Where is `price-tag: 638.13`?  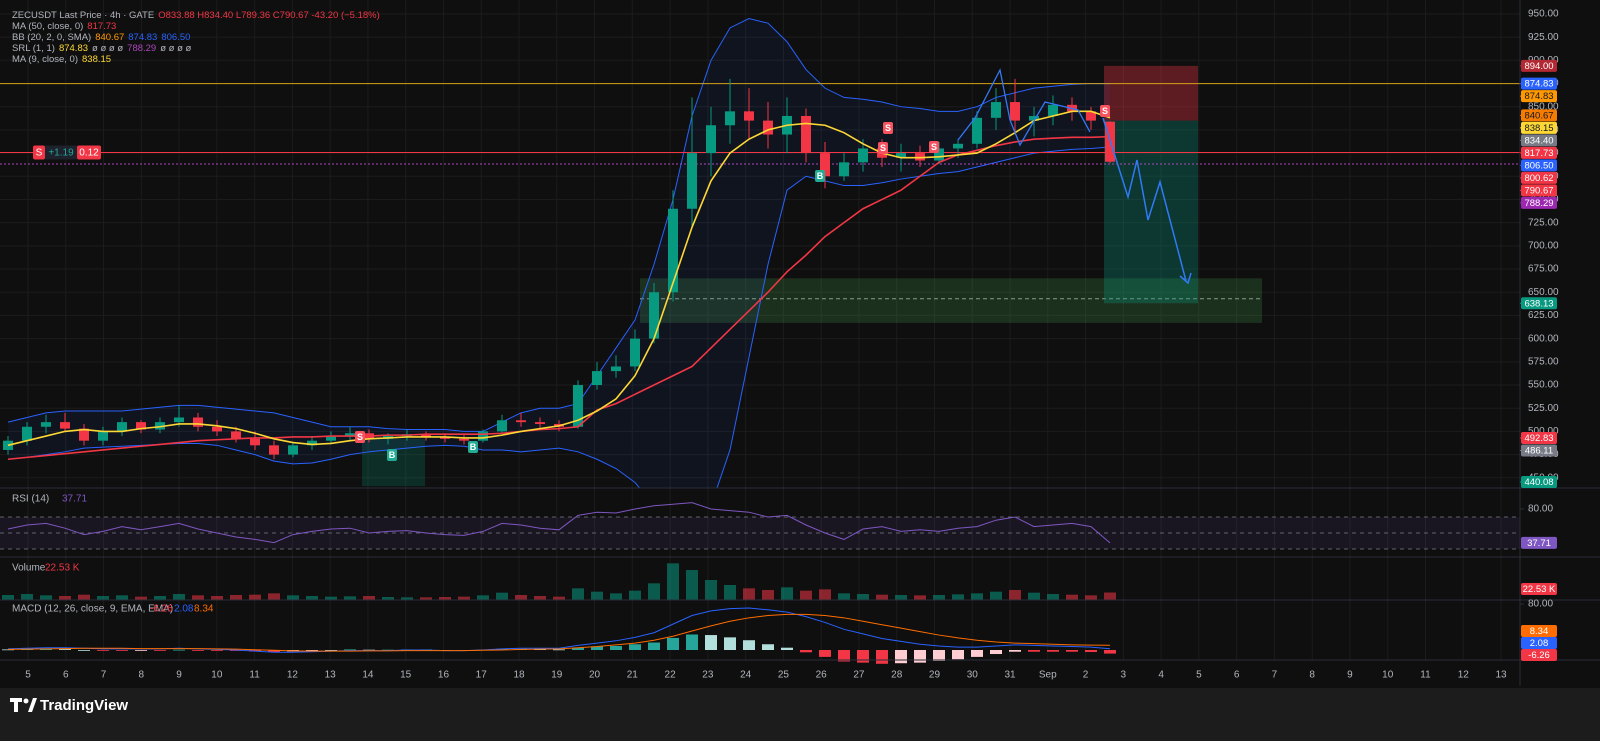
price-tag: 638.13 is located at coordinates (1538, 303).